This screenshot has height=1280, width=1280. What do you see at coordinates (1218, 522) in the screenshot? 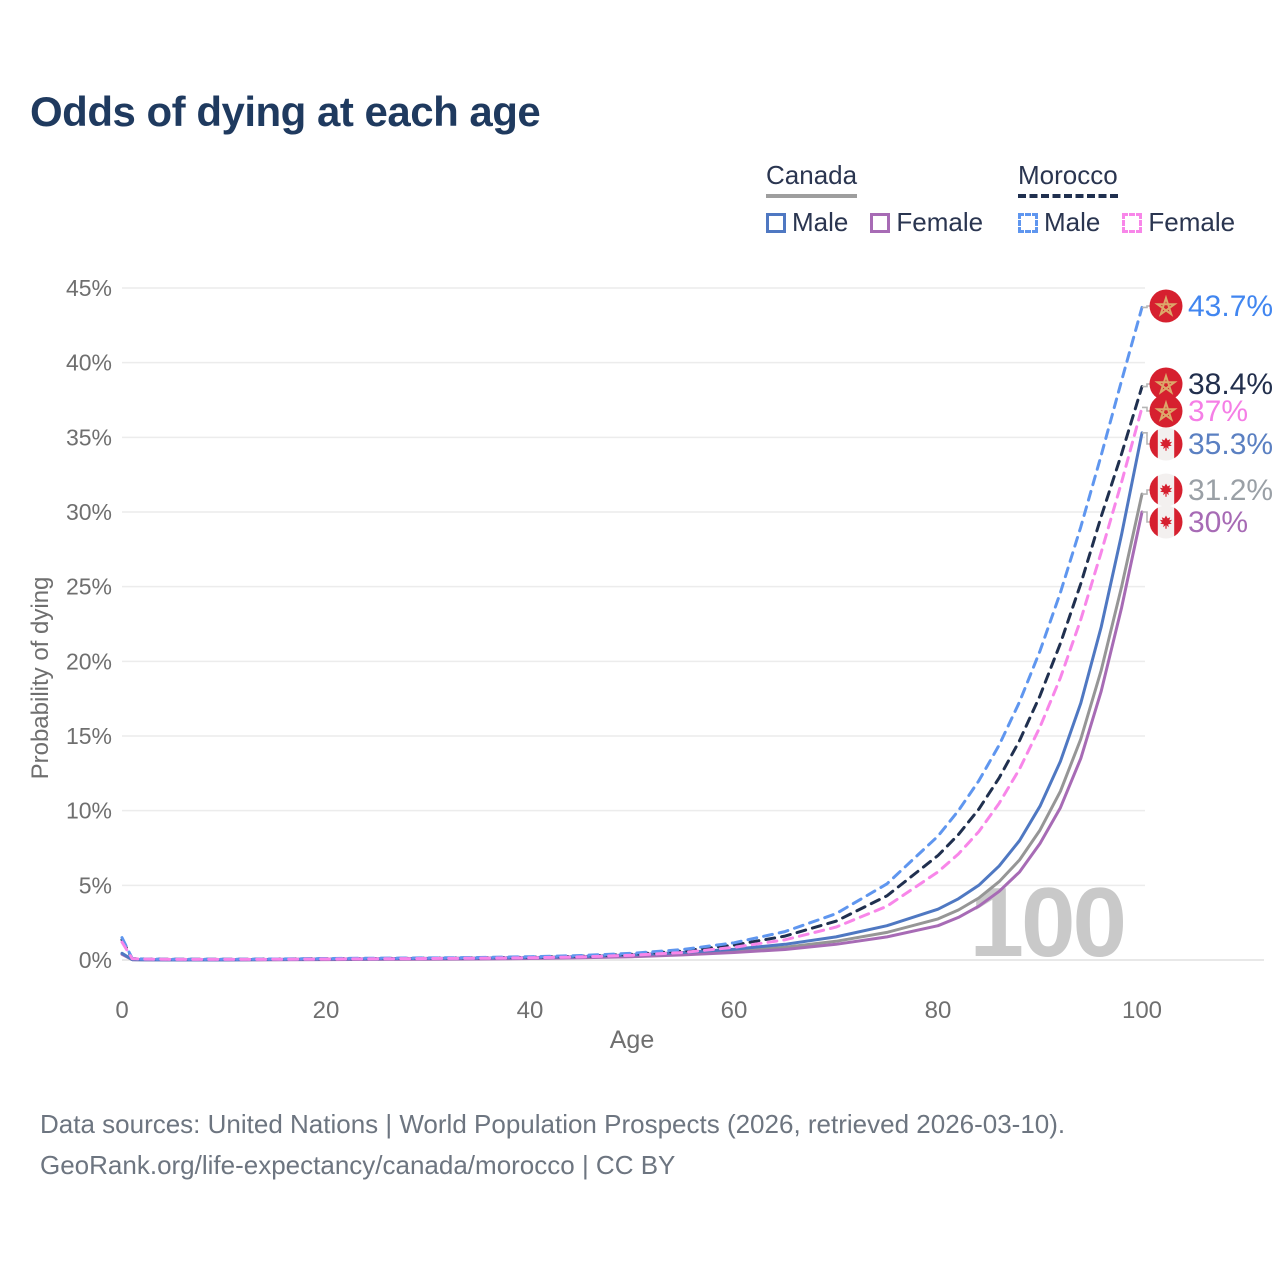
I see `end-label-canada-female: 30%` at bounding box center [1218, 522].